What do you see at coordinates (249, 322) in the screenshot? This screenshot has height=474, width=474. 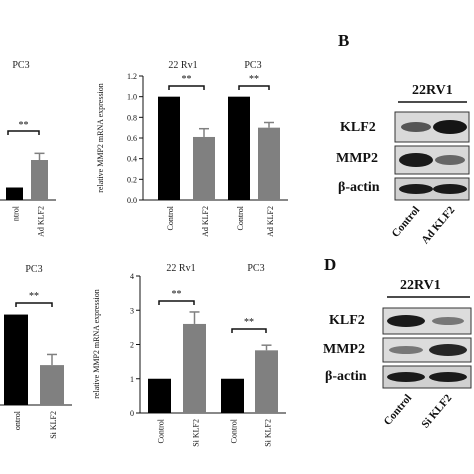 I see `chart-3-significance-label-1: **` at bounding box center [249, 322].